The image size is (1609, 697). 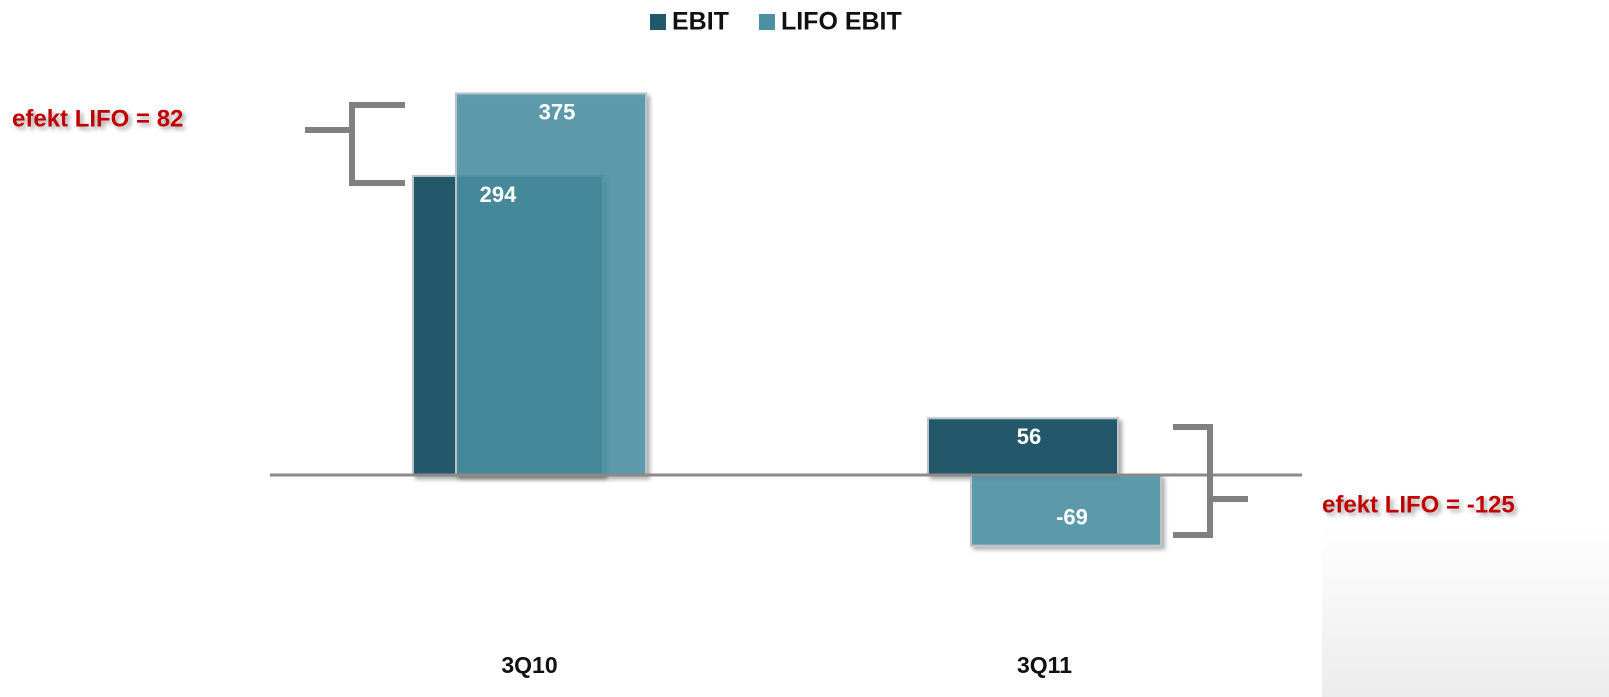 I want to click on data-label: 375, so click(x=557, y=111).